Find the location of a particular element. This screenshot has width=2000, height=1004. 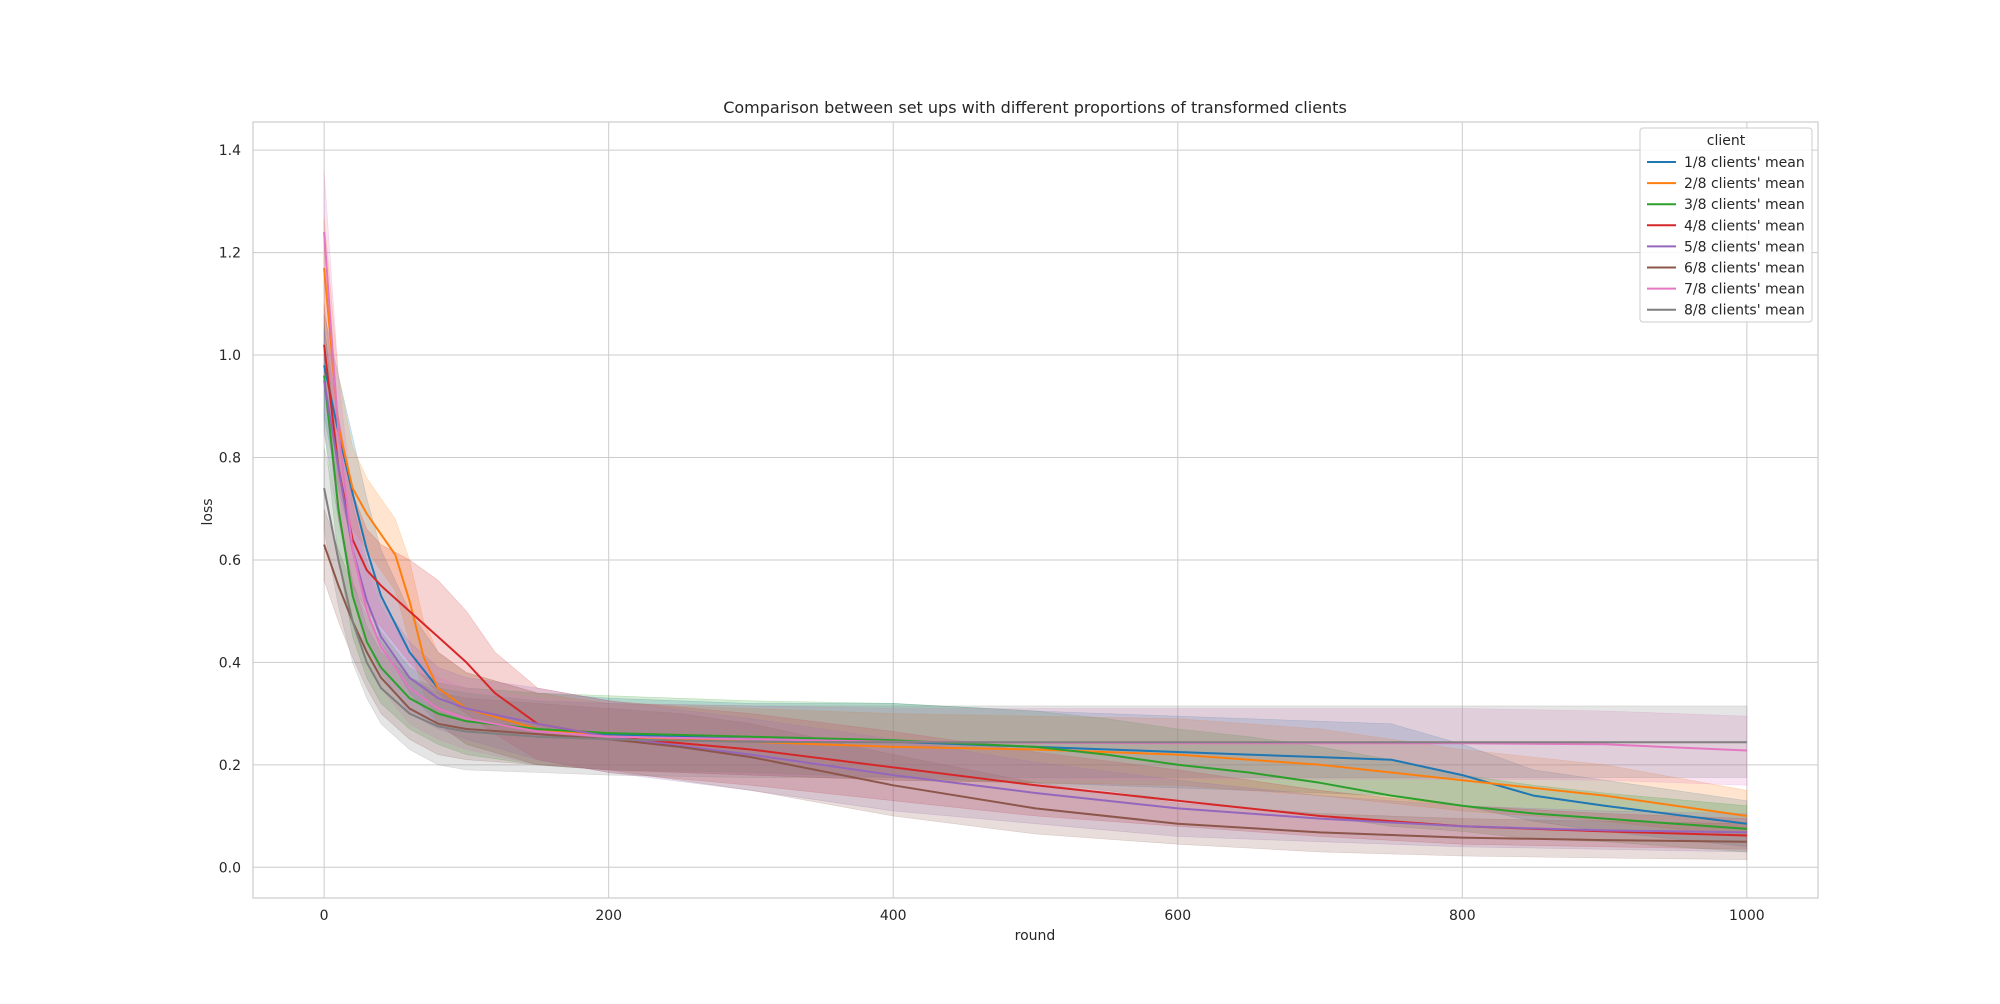

y-tick-label: 1.0 is located at coordinates (230, 356).